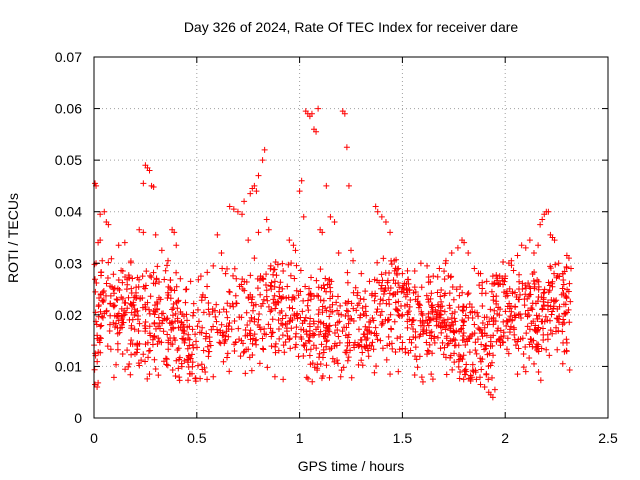  Describe the element at coordinates (68, 57) in the screenshot. I see `y-tick-label: 0.07` at that location.